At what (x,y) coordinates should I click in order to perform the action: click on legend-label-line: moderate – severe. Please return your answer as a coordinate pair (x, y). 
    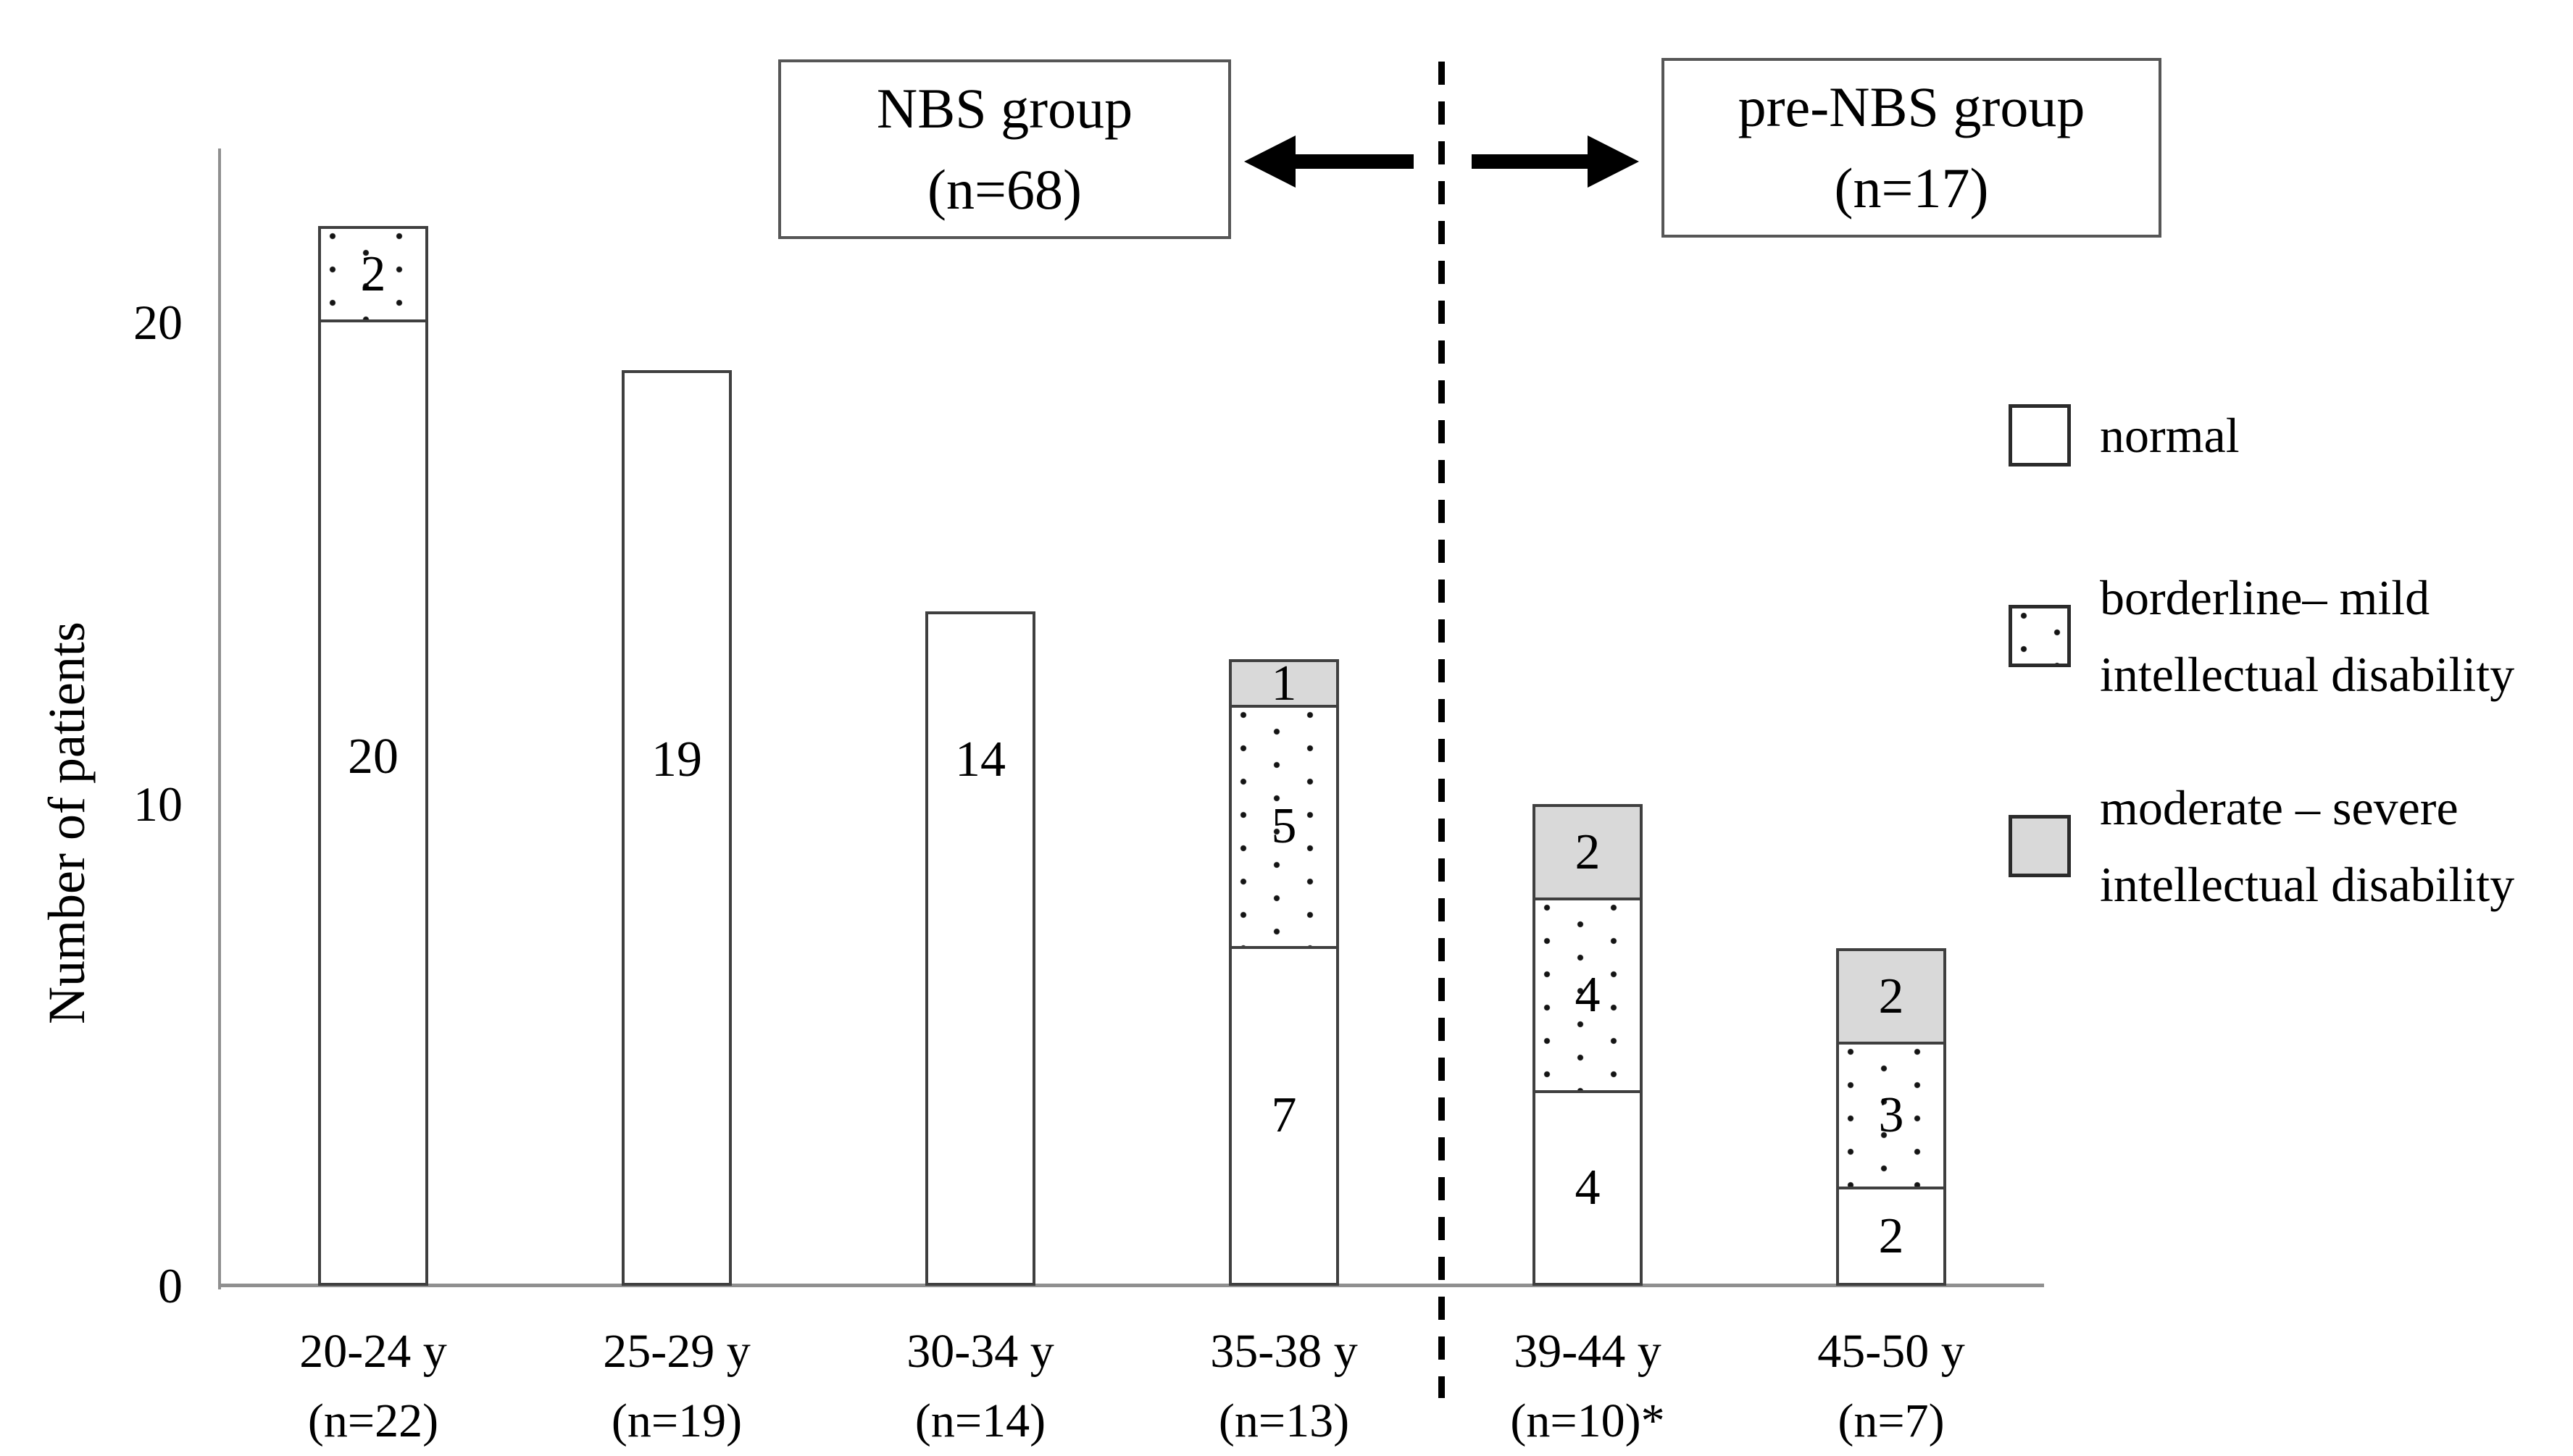
    Looking at the image, I should click on (2279, 807).